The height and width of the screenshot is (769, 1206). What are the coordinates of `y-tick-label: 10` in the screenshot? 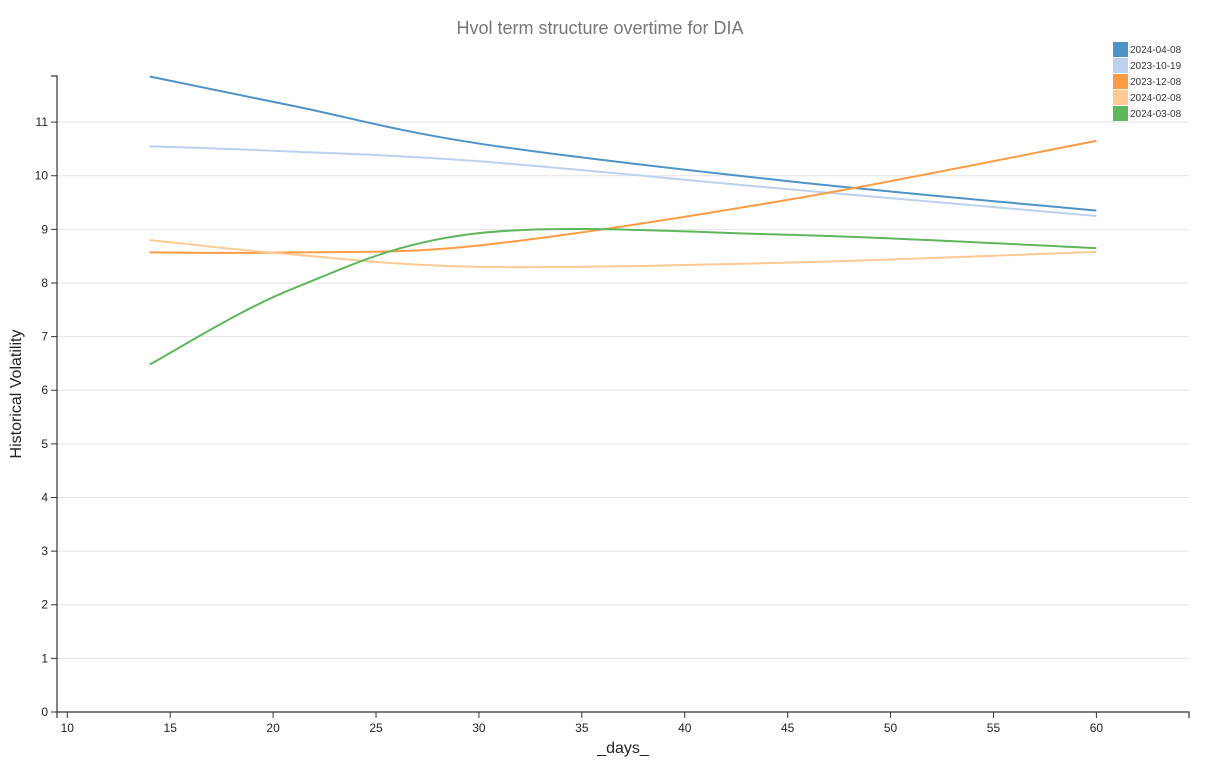 It's located at (42, 176).